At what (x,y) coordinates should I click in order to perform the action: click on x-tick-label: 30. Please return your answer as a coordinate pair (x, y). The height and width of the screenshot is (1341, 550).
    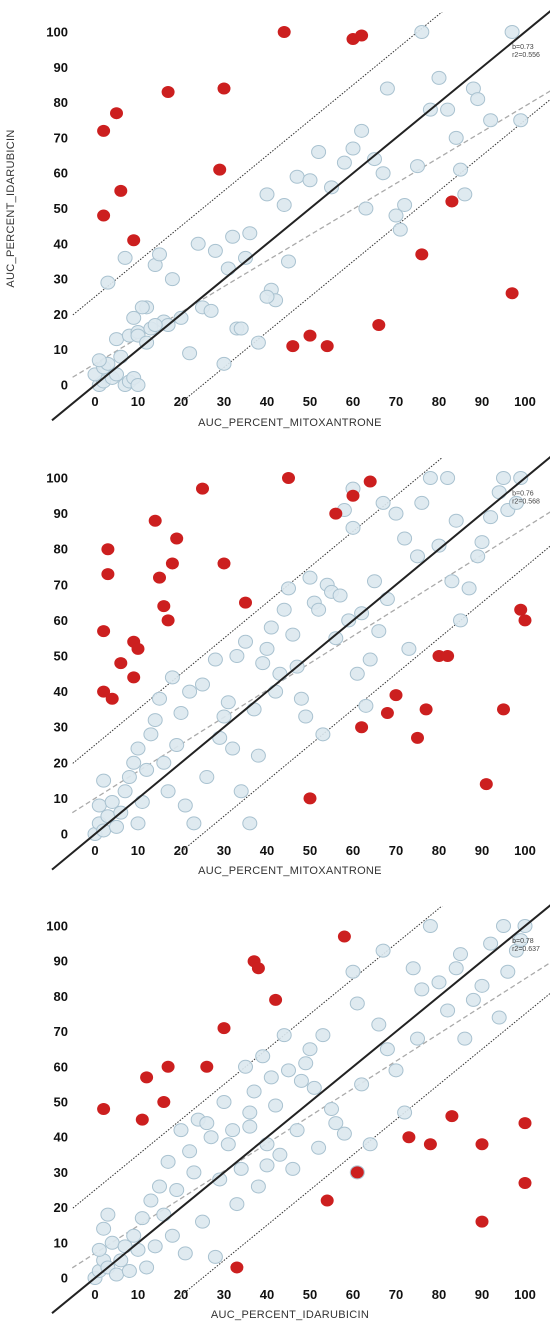
    Looking at the image, I should click on (224, 401).